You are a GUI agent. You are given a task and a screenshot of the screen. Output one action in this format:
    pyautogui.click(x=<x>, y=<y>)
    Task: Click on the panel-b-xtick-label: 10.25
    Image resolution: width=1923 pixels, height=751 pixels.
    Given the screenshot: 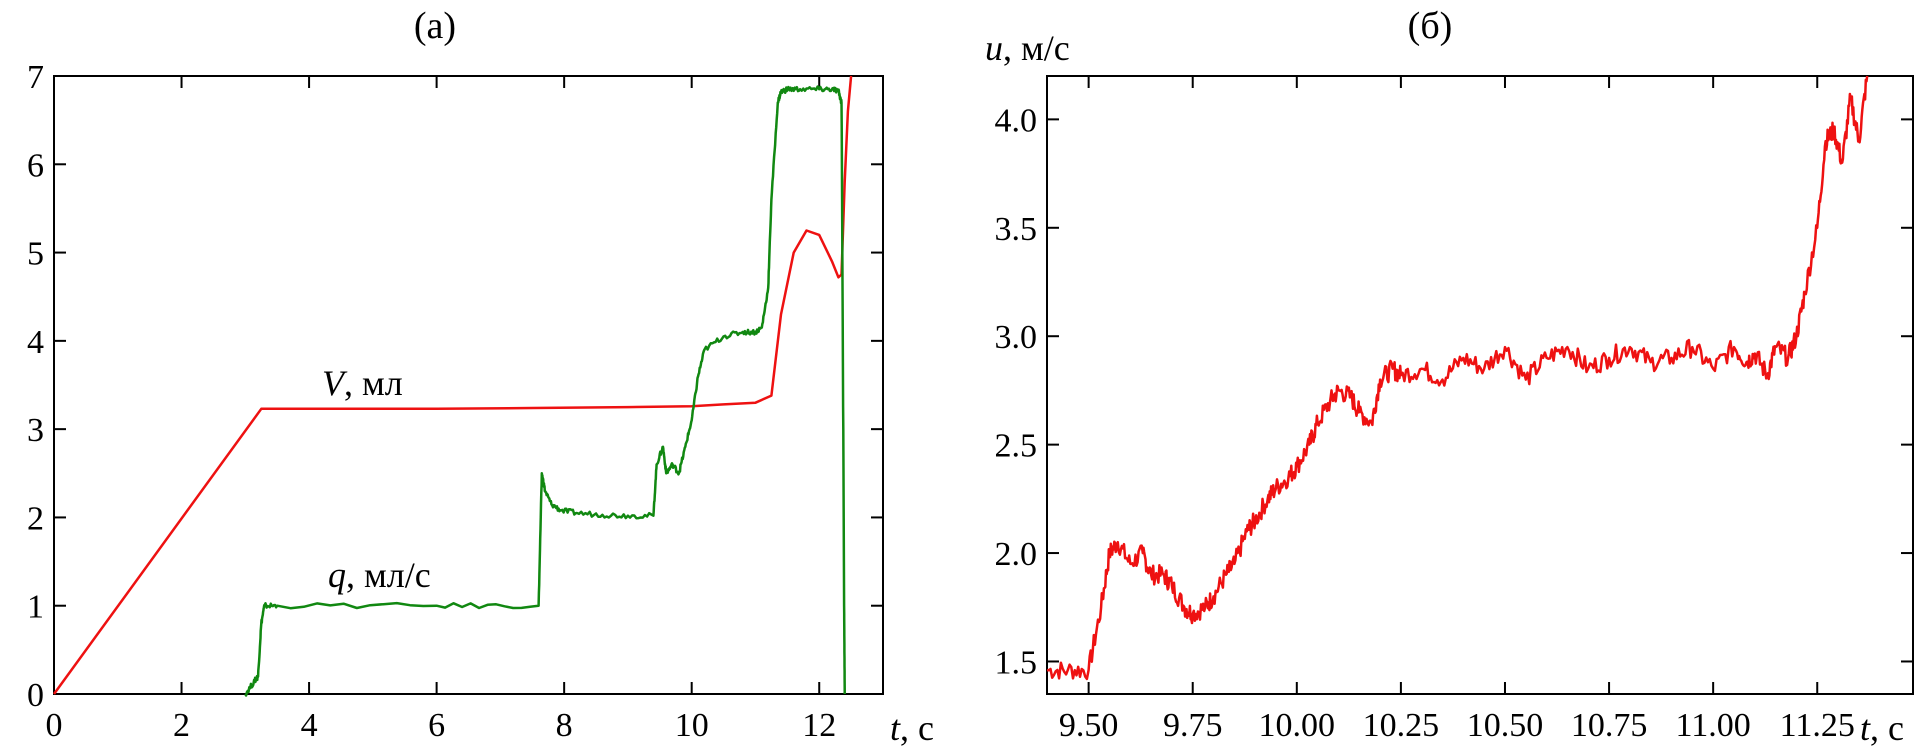 What is the action you would take?
    pyautogui.click(x=1401, y=725)
    